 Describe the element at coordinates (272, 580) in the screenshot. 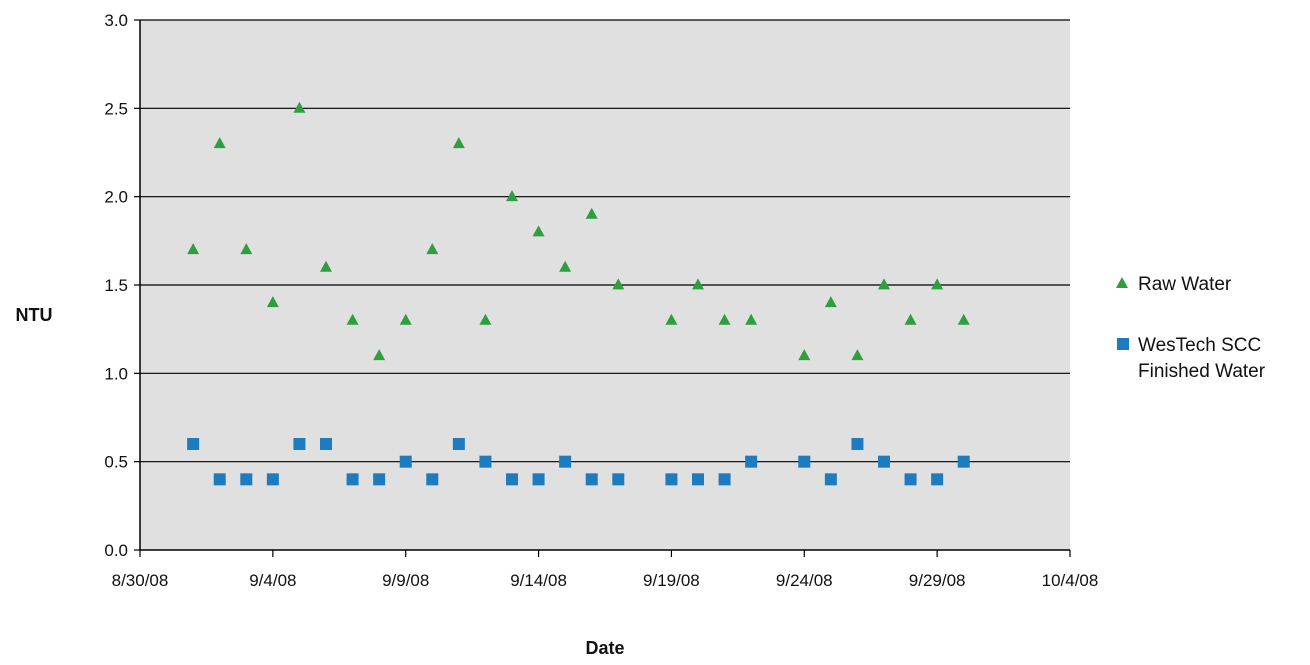

I see `x-tick-label: 9/4/08` at that location.